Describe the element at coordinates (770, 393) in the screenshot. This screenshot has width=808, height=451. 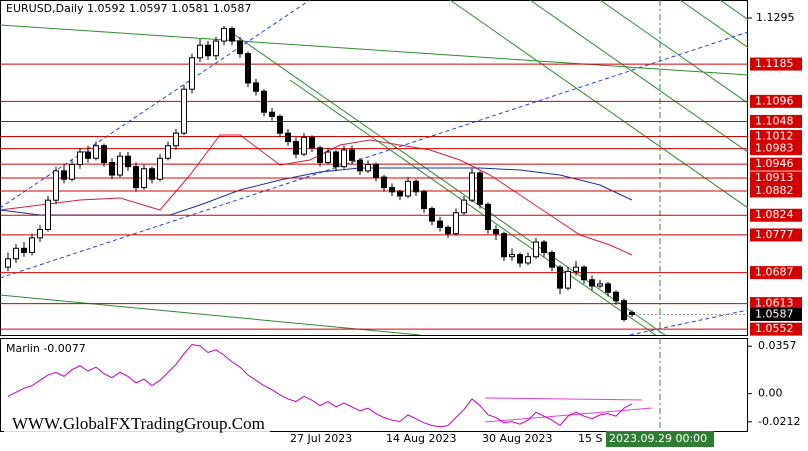
I see `y-tick-label: 0.00` at that location.